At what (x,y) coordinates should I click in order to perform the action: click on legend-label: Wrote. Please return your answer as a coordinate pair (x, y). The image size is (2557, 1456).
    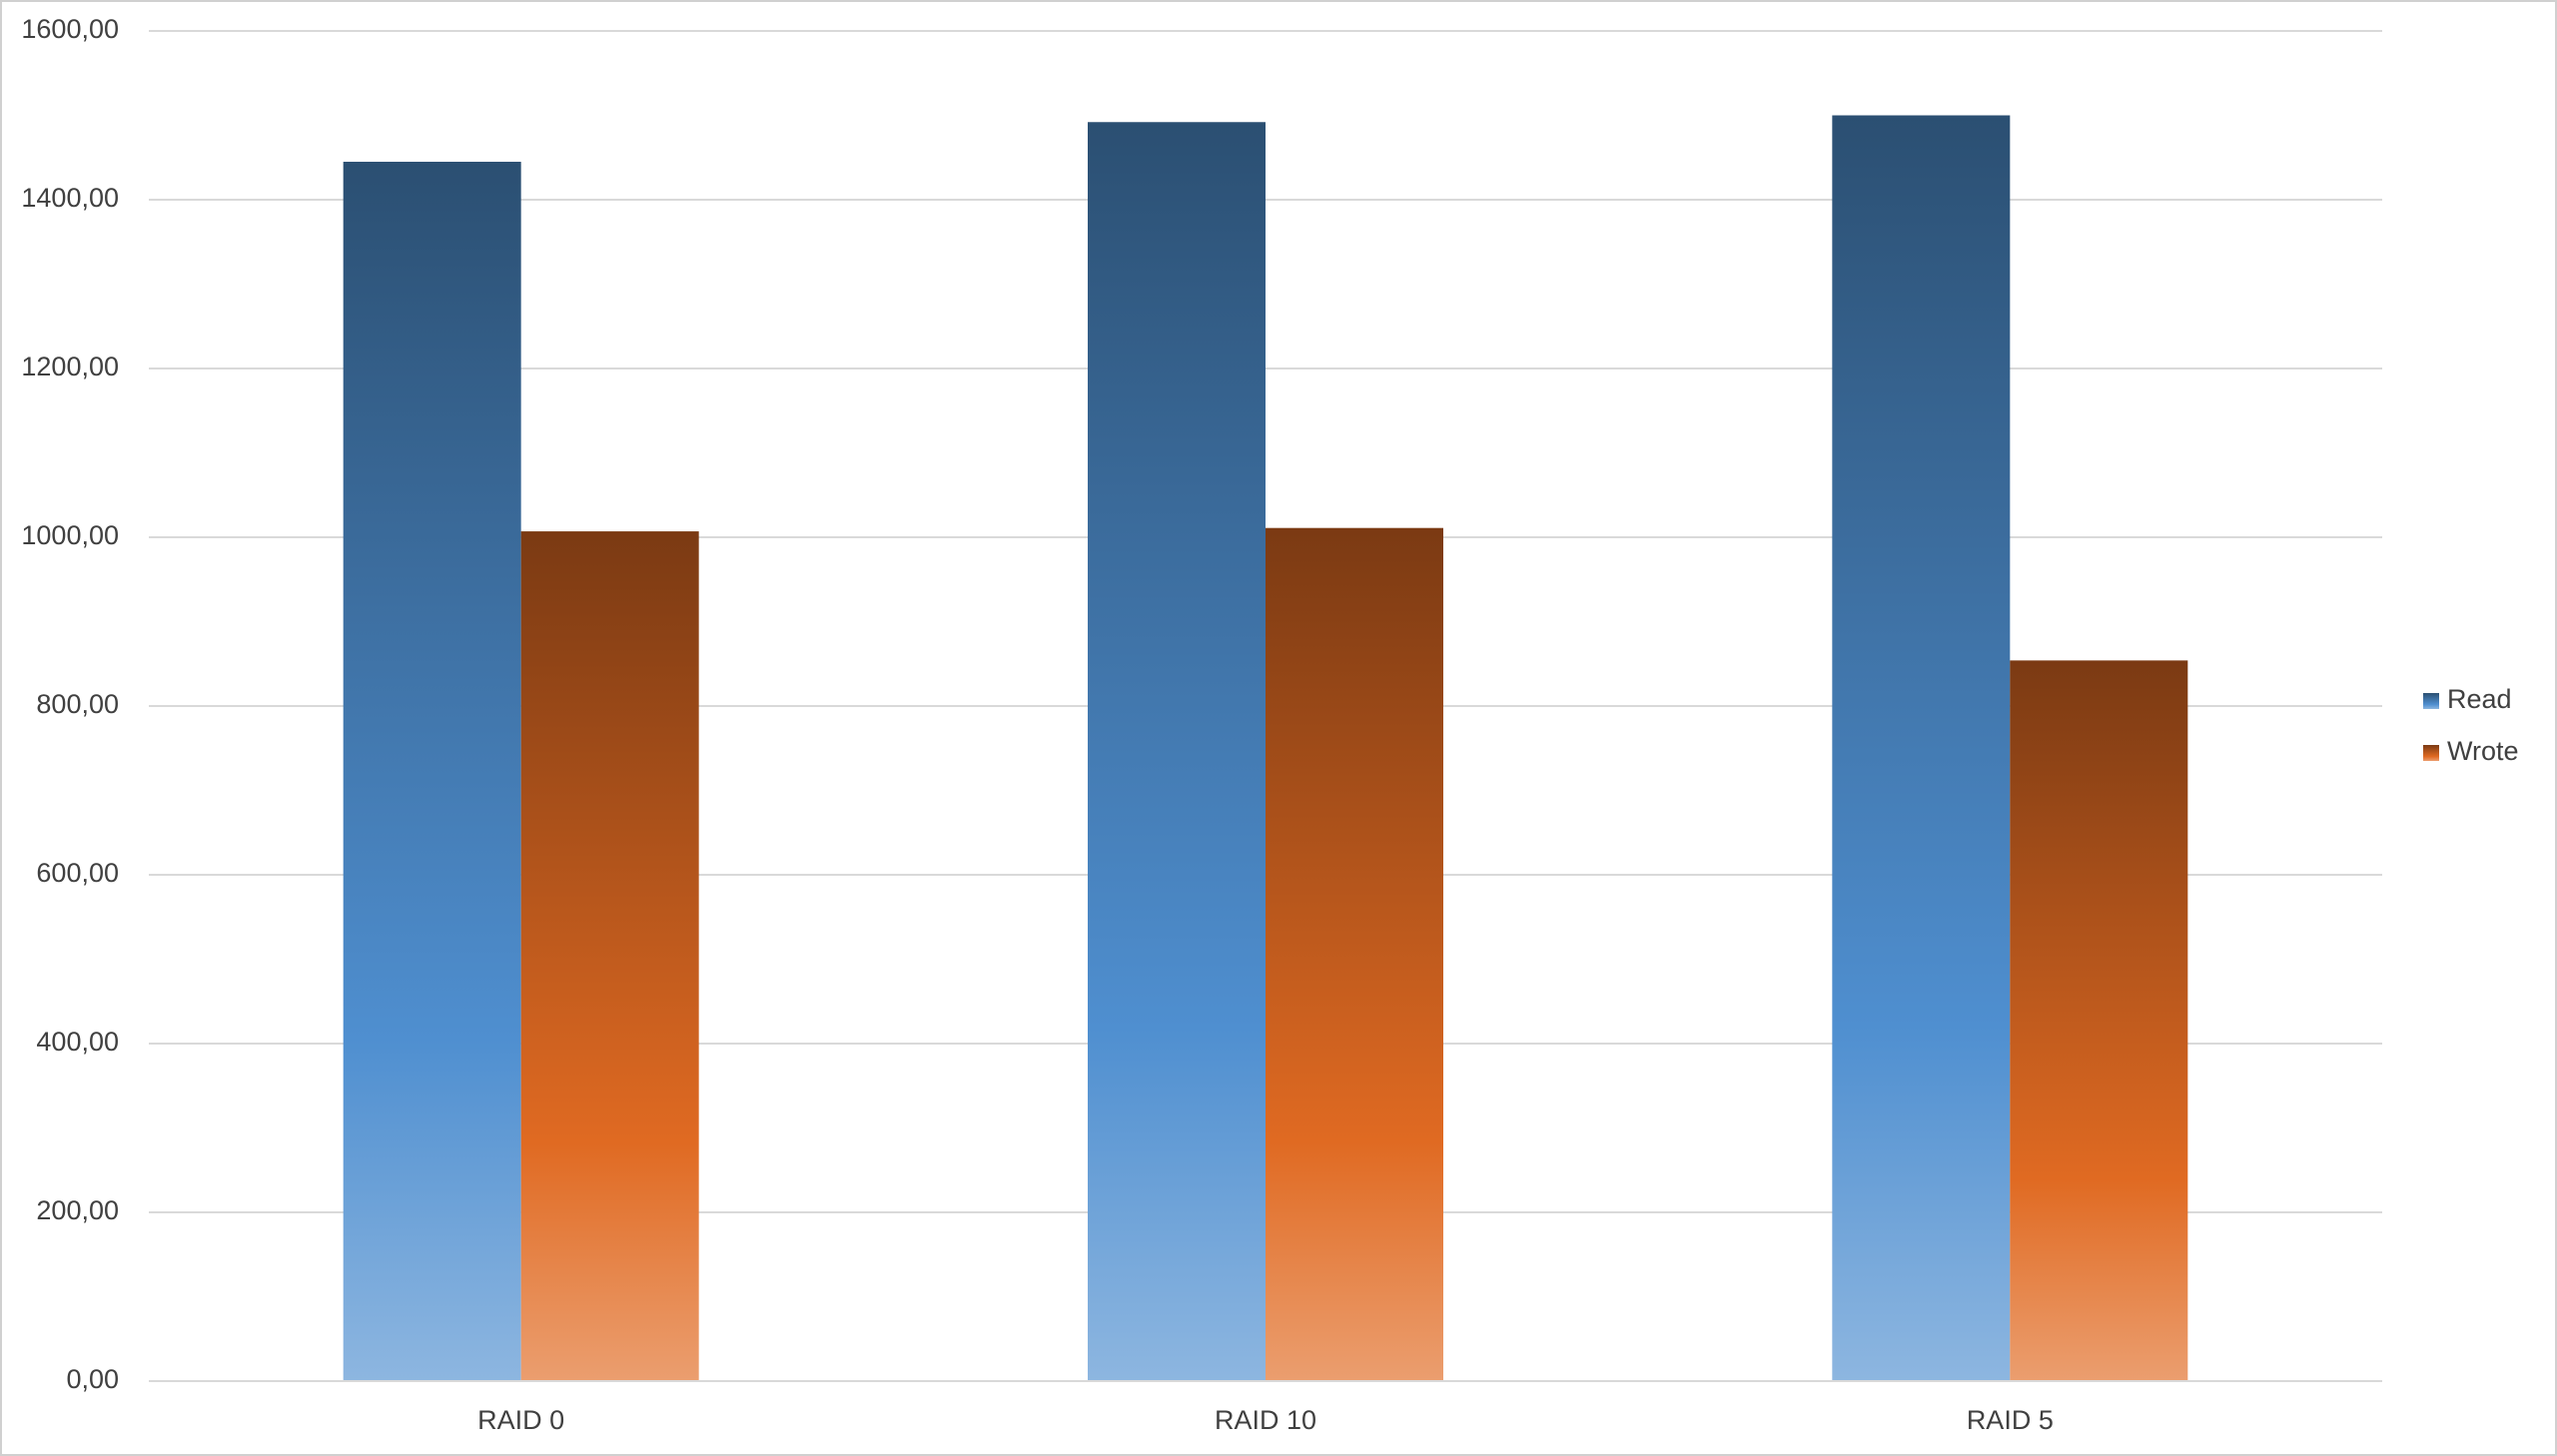
    Looking at the image, I should click on (2483, 751).